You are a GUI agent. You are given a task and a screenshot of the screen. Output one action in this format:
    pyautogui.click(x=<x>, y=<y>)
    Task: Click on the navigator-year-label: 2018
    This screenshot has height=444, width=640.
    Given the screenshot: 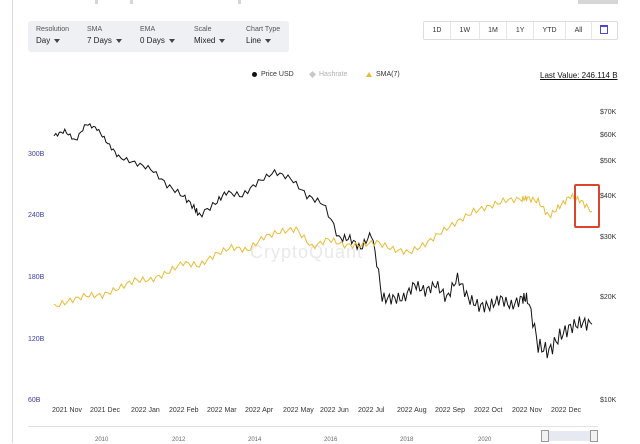 What is the action you would take?
    pyautogui.click(x=407, y=440)
    